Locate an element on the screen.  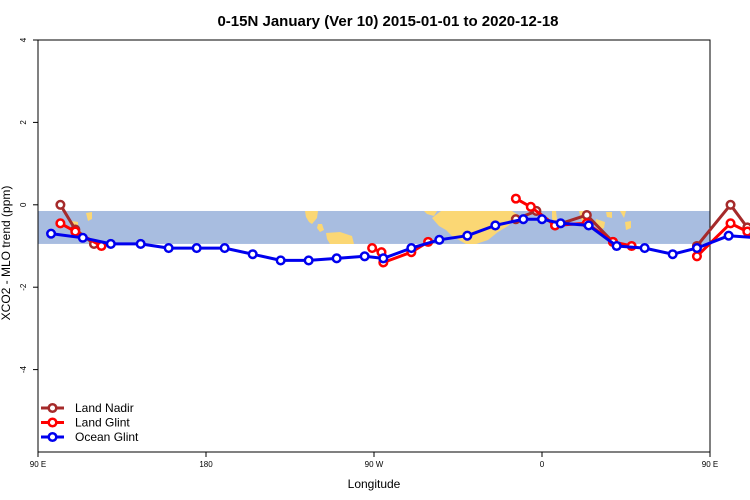
x-tick-label-3: 0 is located at coordinates (542, 464).